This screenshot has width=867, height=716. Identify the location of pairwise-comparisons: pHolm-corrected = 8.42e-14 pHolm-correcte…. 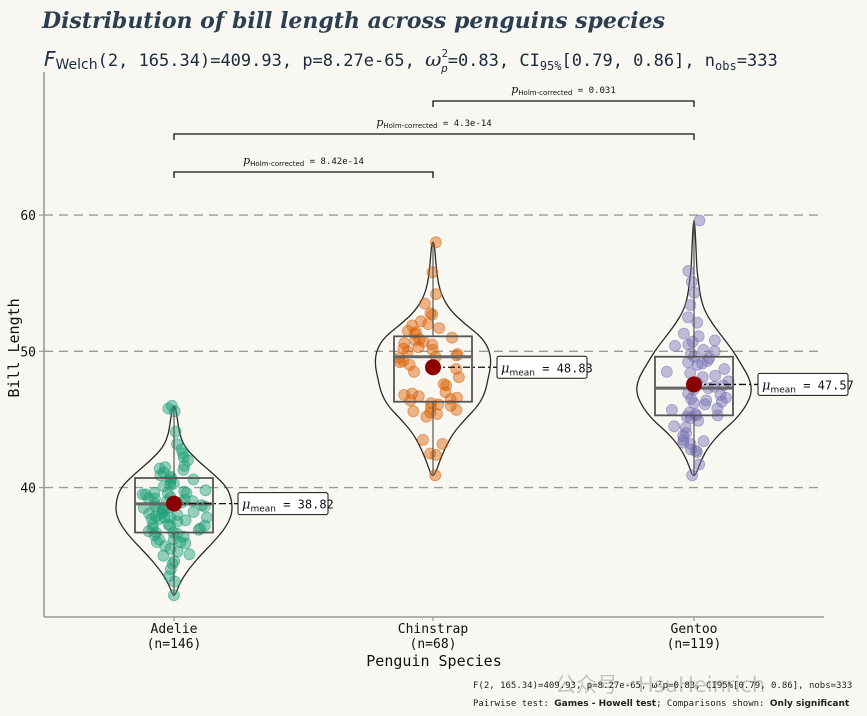
(434, 130).